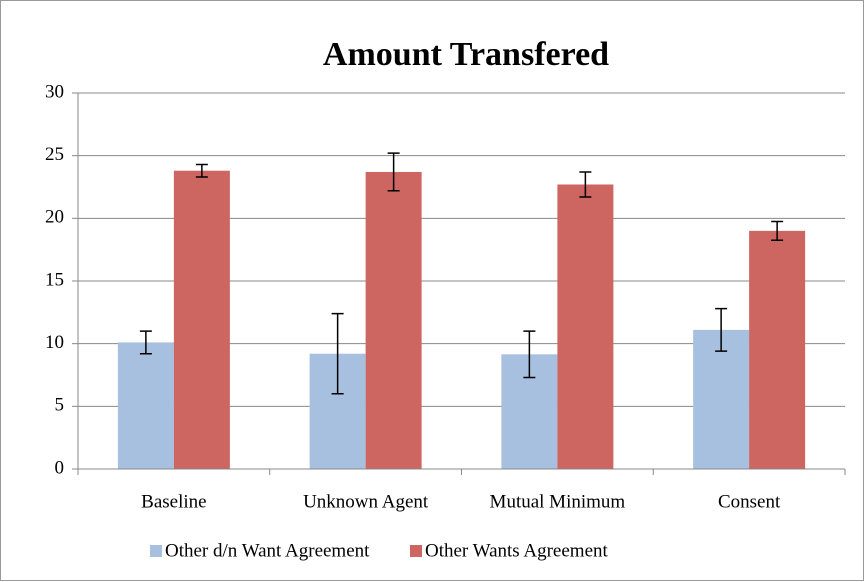 The width and height of the screenshot is (865, 582). Describe the element at coordinates (60, 467) in the screenshot. I see `y-tick-label: 0` at that location.